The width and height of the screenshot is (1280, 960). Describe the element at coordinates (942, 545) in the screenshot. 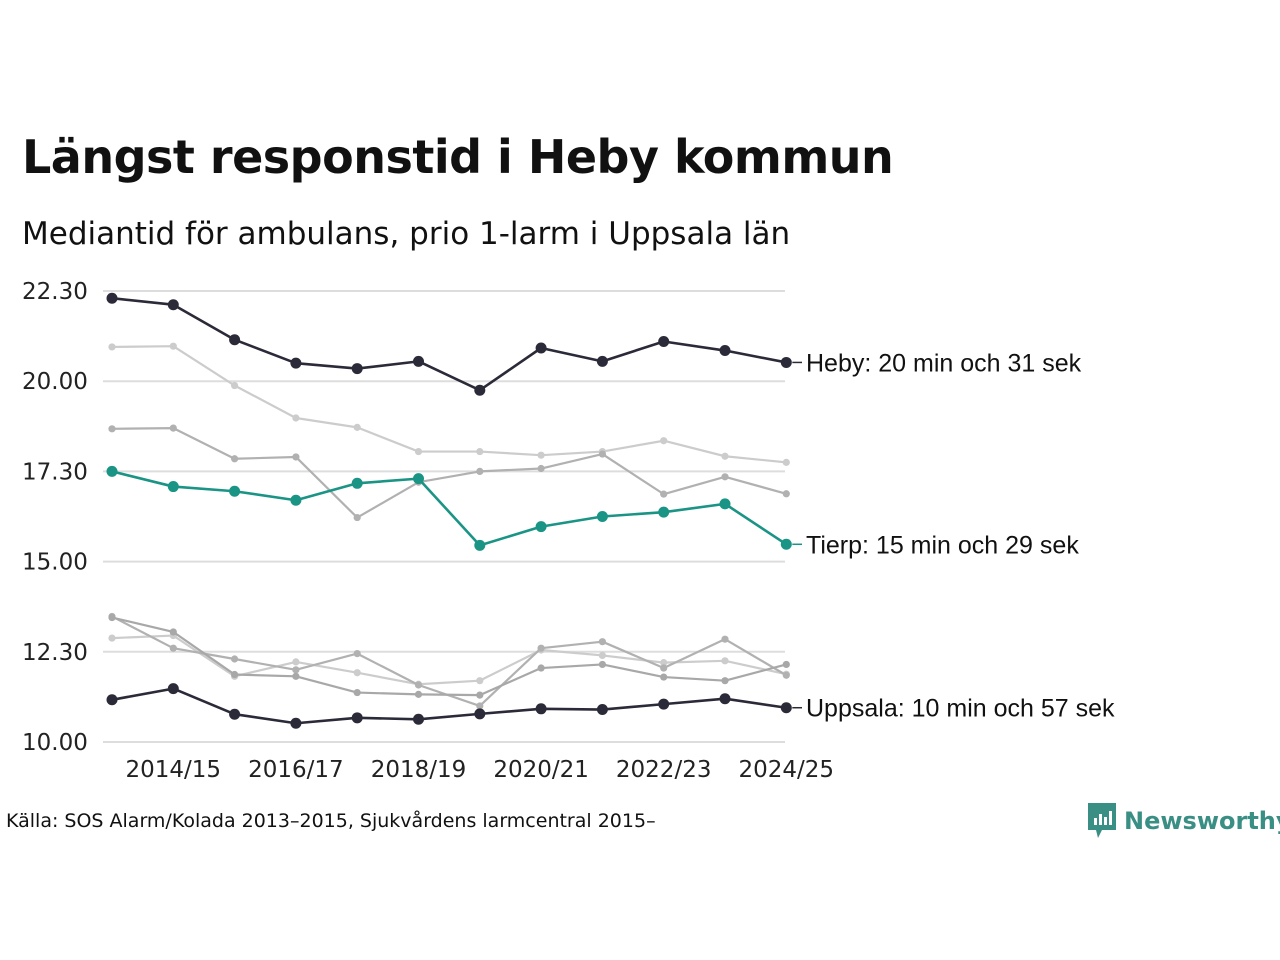

I see `series-label: Tierp: 15 min och 29 sek` at that location.